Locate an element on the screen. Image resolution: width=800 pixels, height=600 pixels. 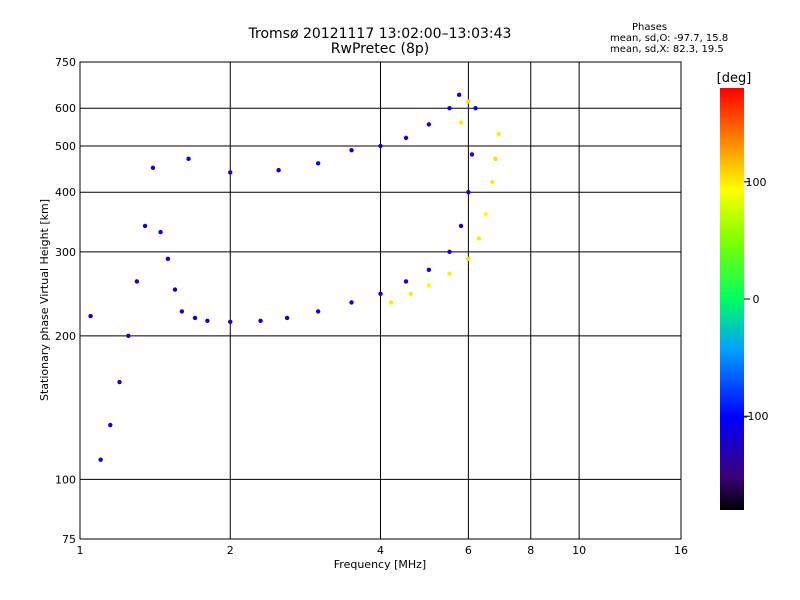
y-tick-label: 500 is located at coordinates (65, 146).